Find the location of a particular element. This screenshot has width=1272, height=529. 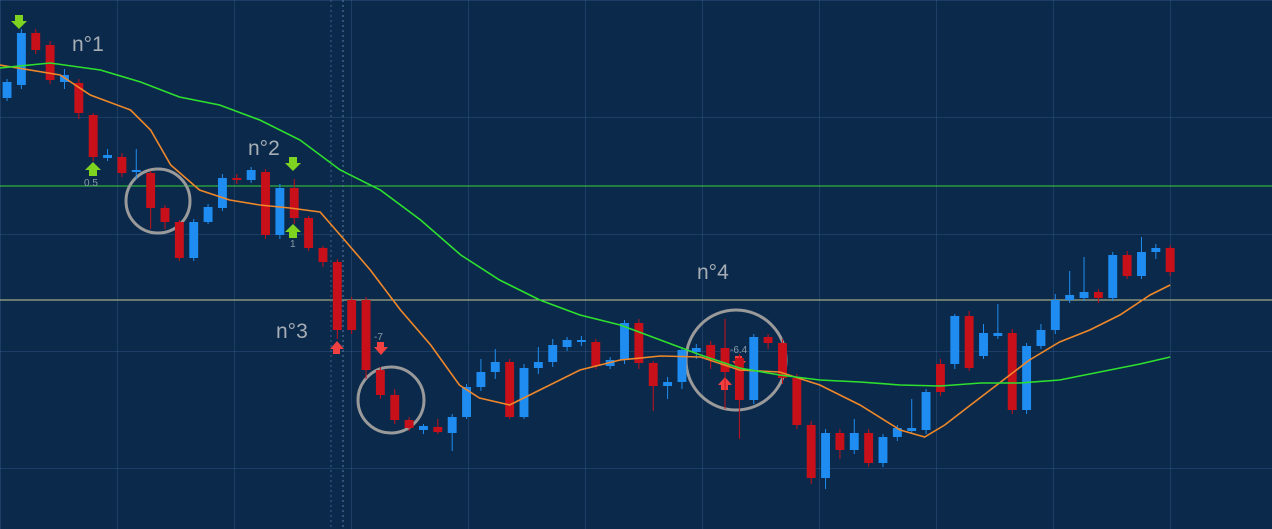

annotation: n°4 is located at coordinates (713, 272).